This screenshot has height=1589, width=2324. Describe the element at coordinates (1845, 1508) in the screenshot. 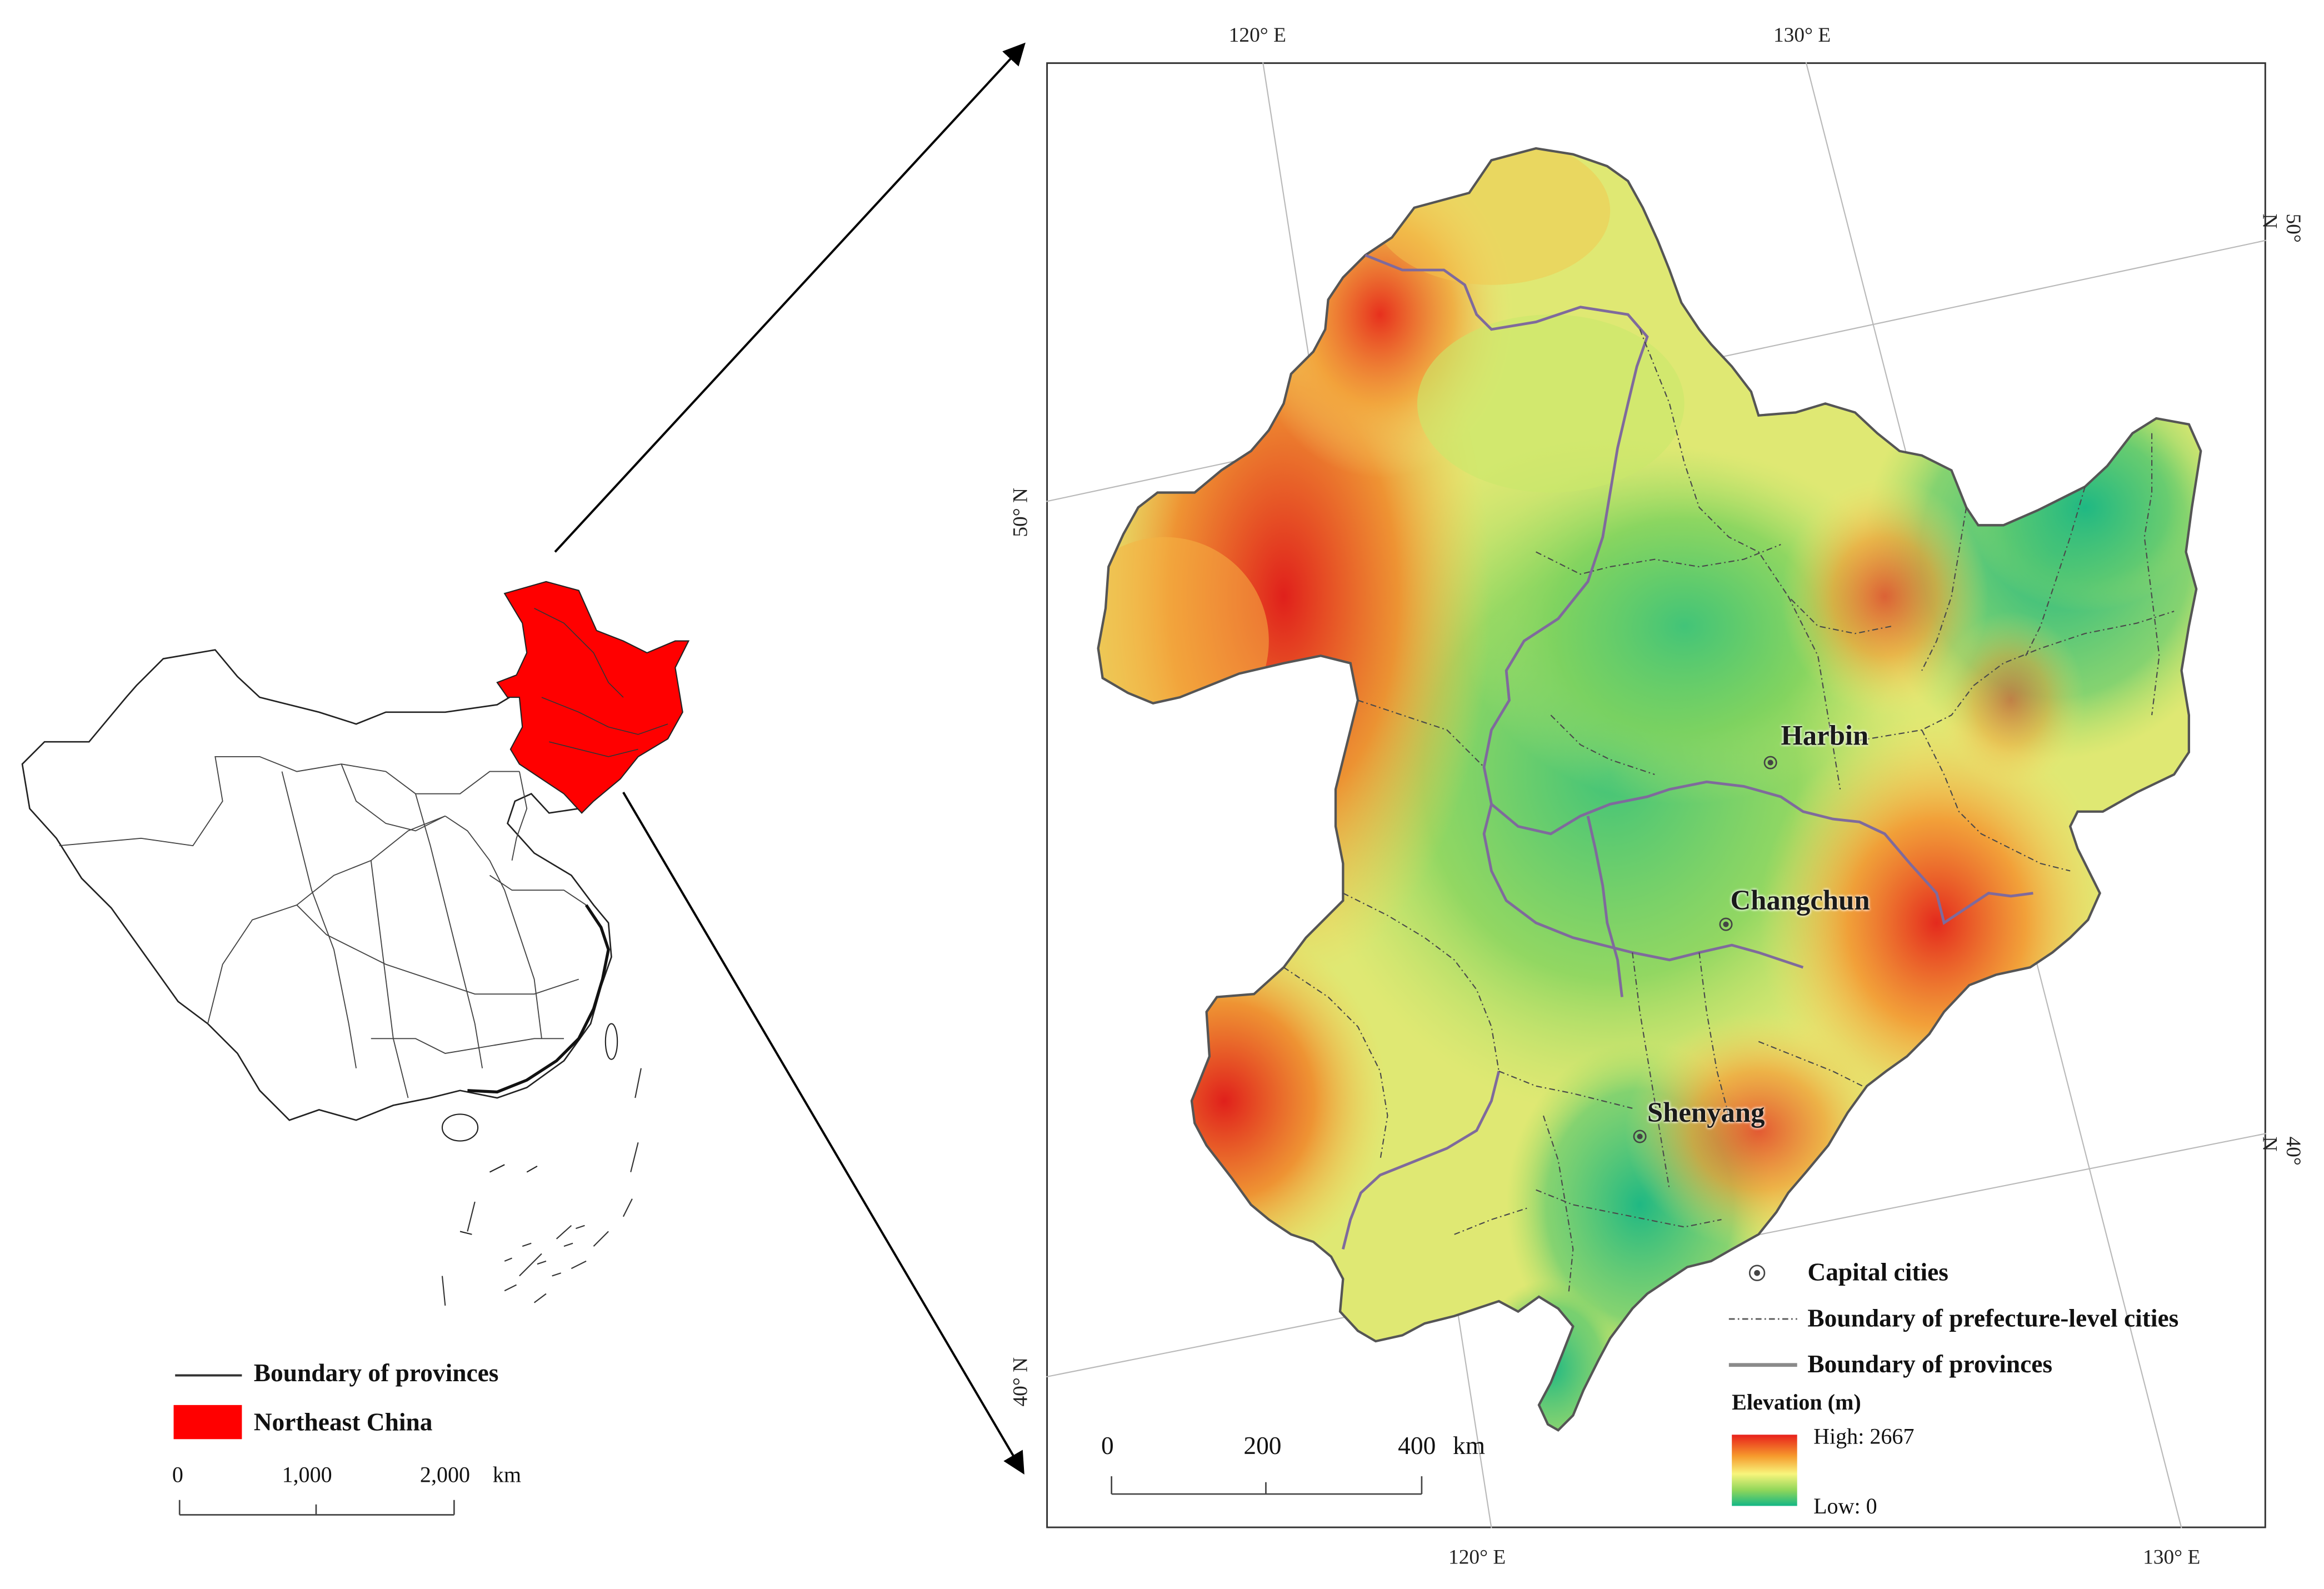

I see `legend-elevation-low: Low: 0` at that location.